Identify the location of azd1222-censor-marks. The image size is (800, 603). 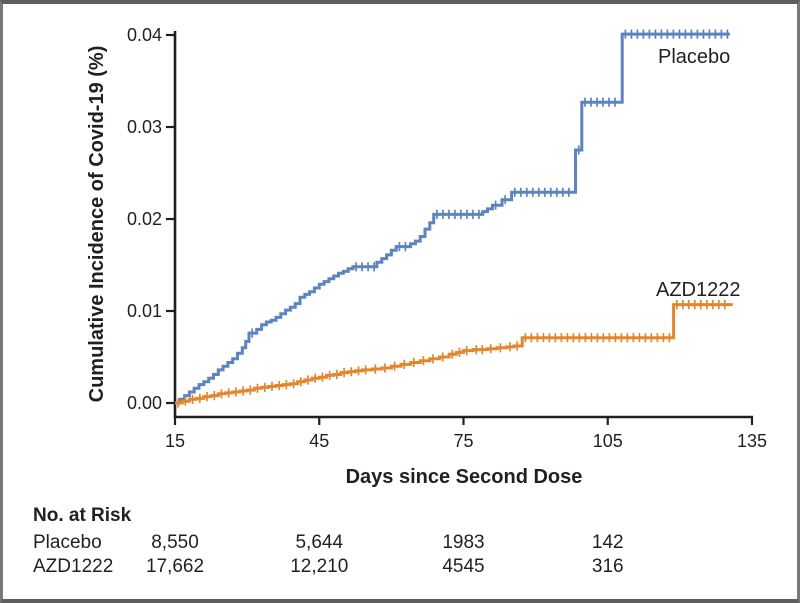
(451, 354).